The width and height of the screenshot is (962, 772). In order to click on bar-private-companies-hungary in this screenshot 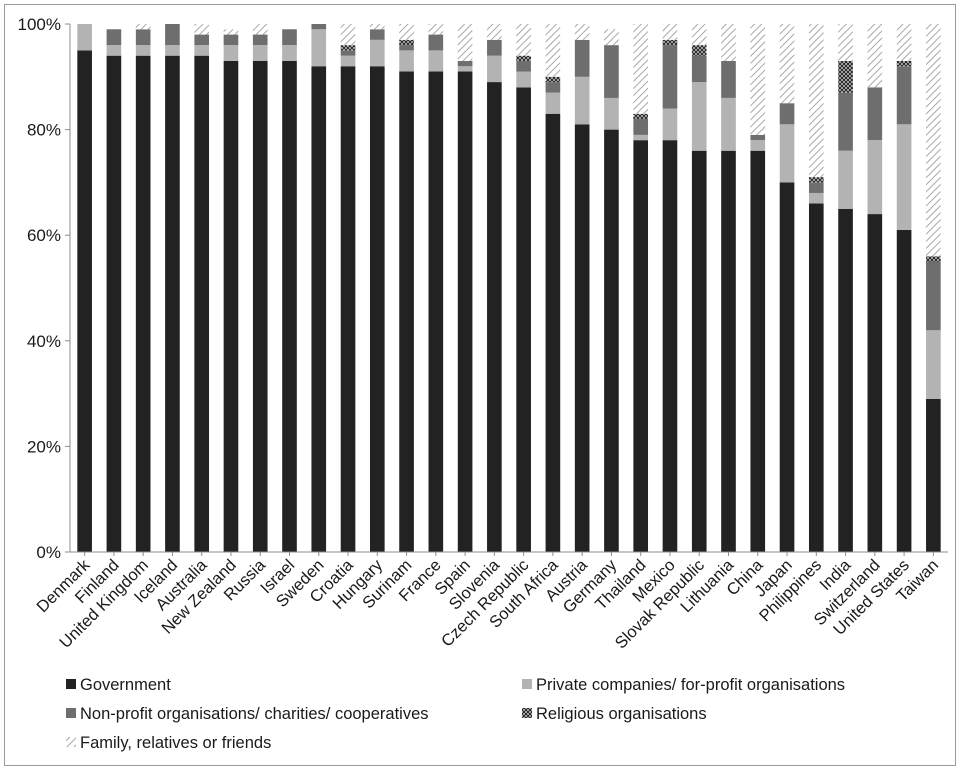, I will do `click(377, 53)`.